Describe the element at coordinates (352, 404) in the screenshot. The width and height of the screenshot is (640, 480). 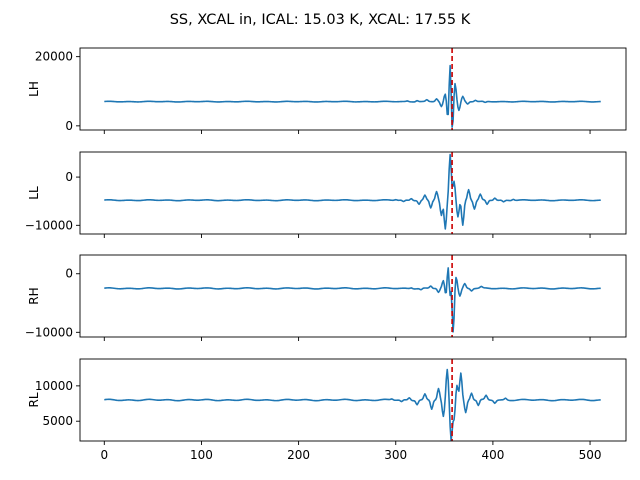
I see `series-line-rl` at that location.